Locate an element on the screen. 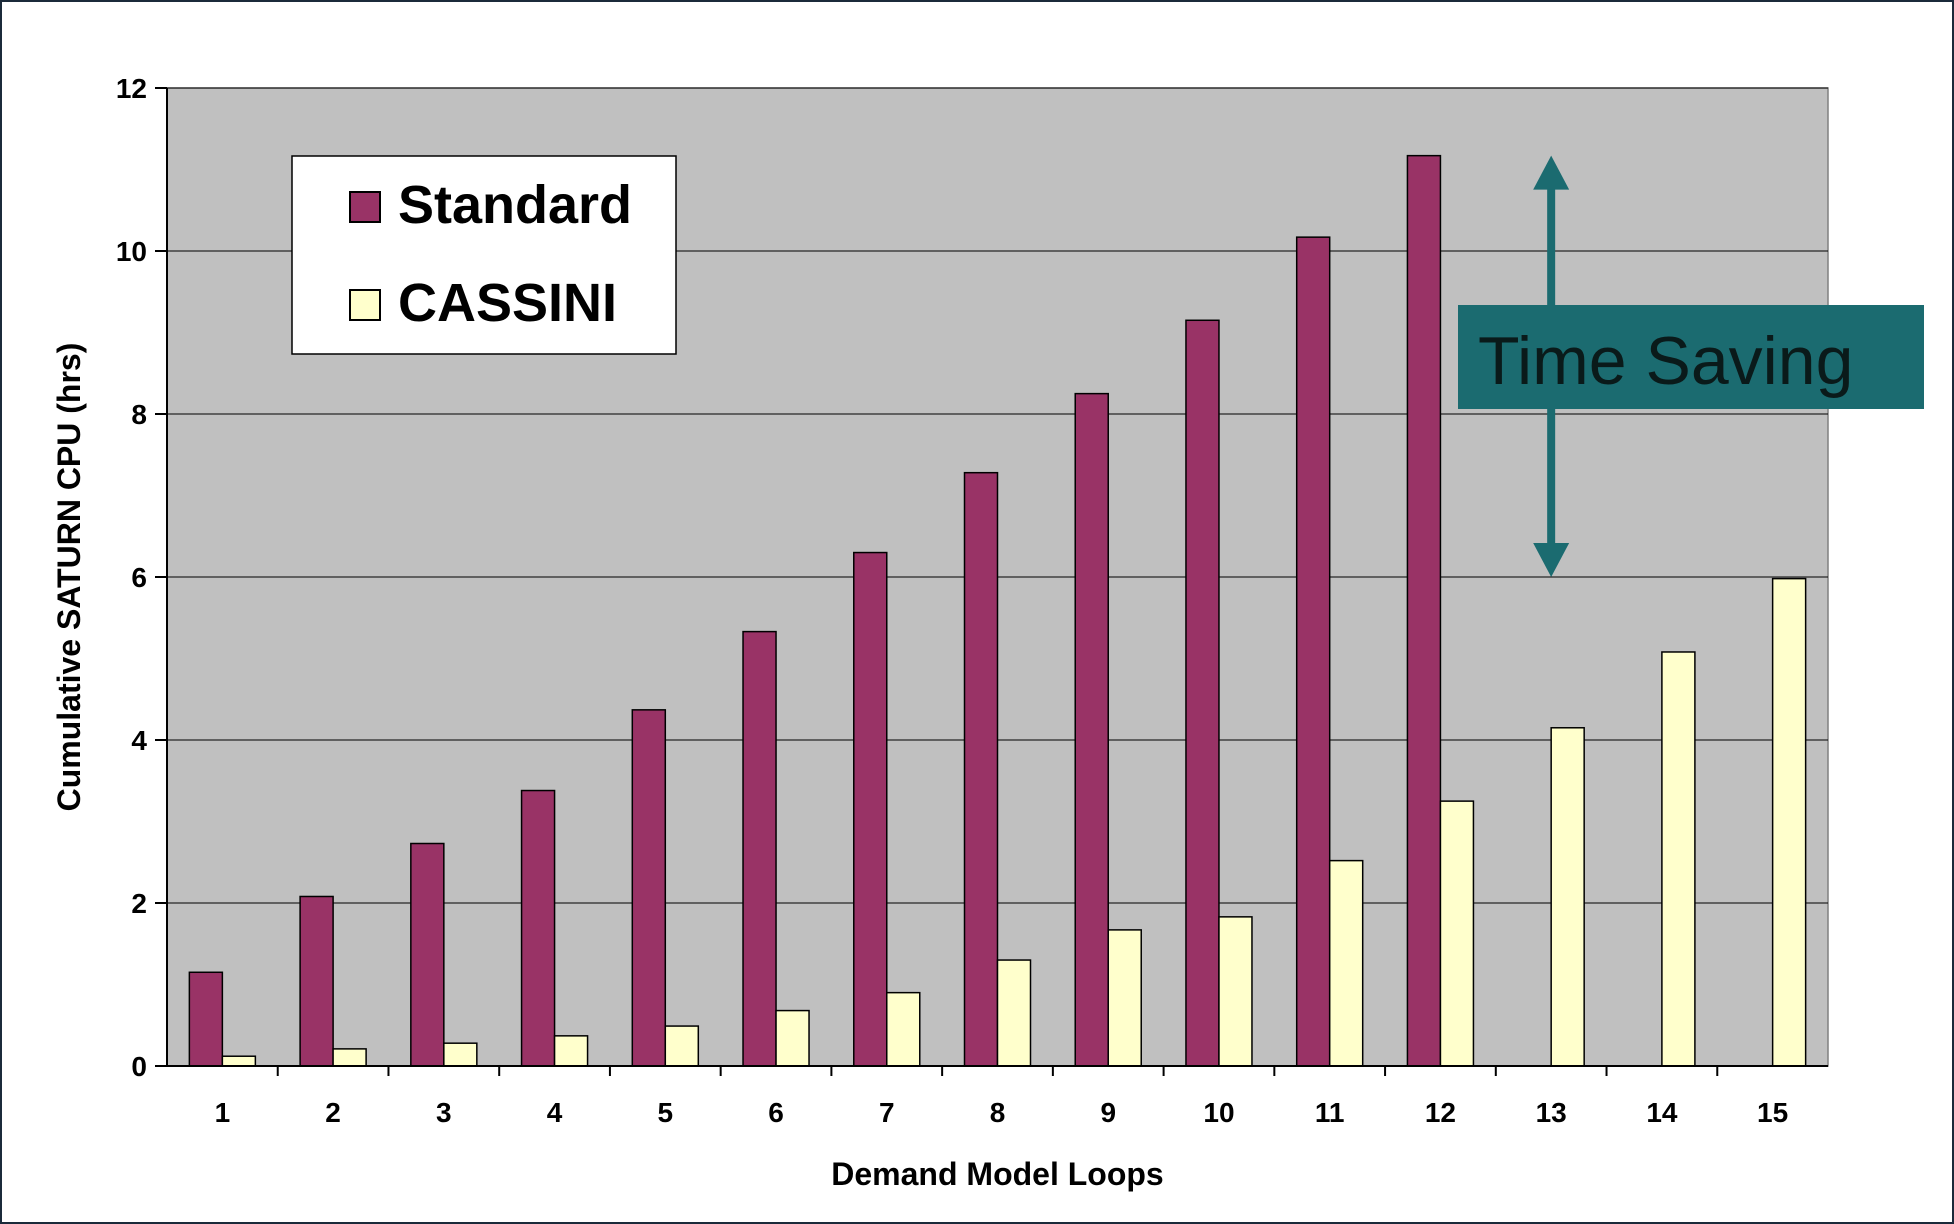  x-tick-label: 5 is located at coordinates (666, 1112).